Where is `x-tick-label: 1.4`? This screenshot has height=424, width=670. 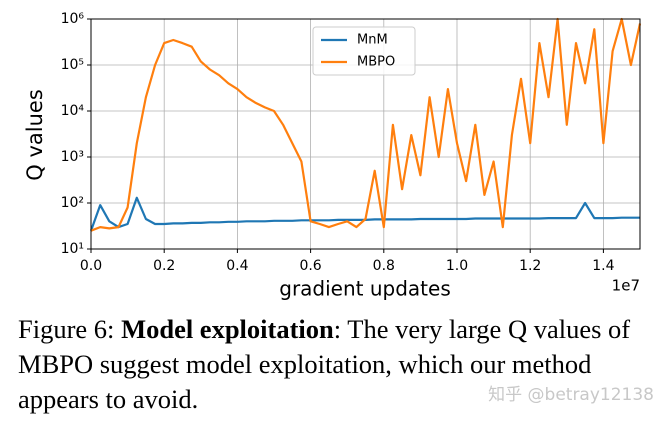 x-tick-label: 1.4 is located at coordinates (603, 266).